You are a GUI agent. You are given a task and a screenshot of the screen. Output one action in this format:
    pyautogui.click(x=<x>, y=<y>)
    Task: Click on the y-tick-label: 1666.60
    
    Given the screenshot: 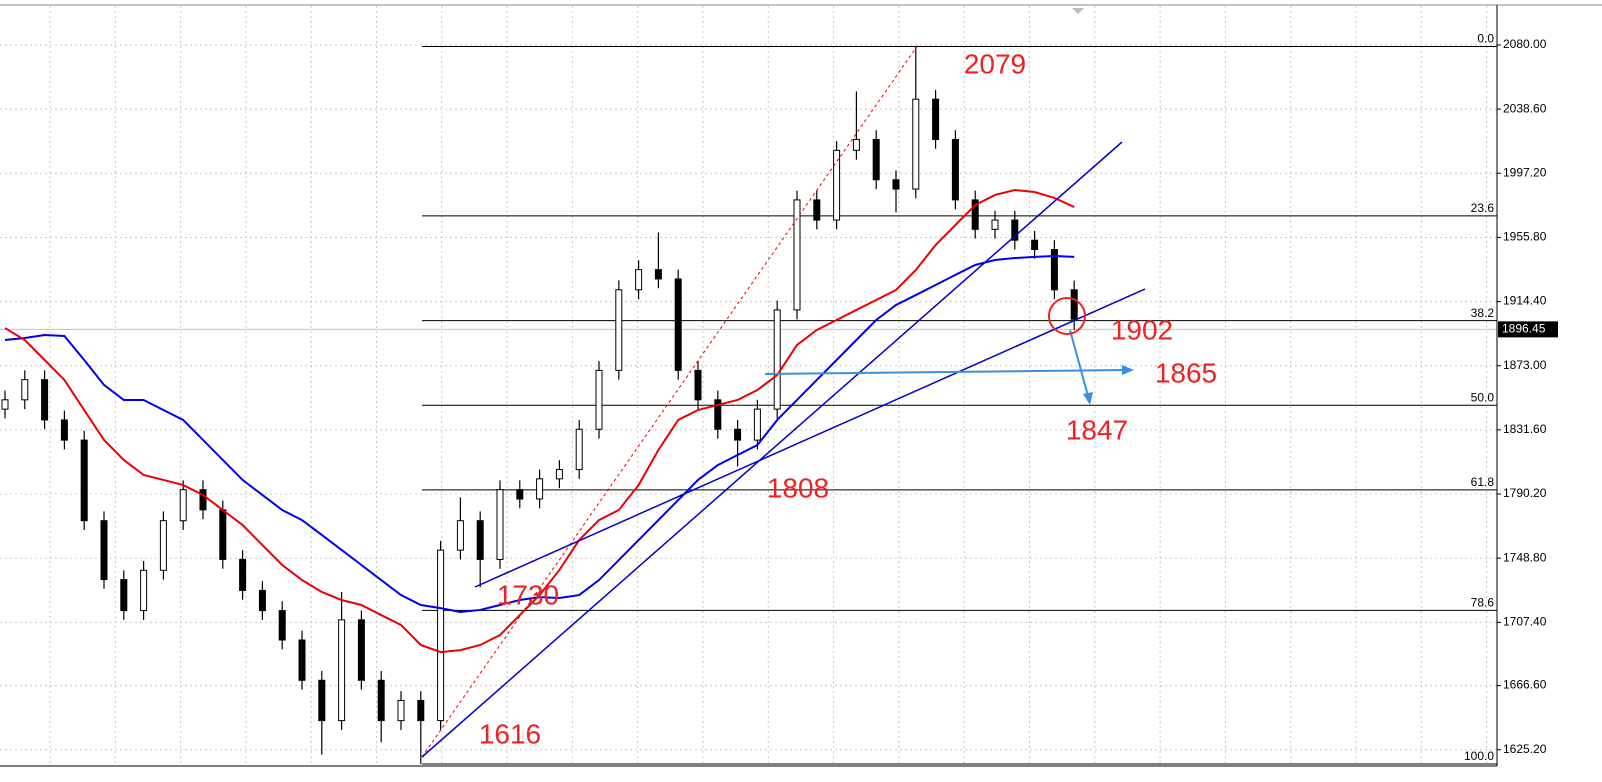 What is the action you would take?
    pyautogui.click(x=1525, y=685)
    